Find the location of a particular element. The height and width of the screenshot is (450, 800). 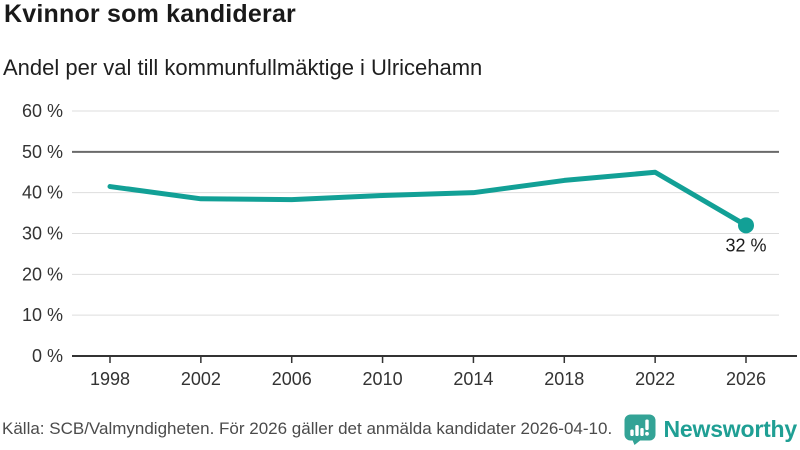

y-tick-label: 0 % is located at coordinates (47, 356).